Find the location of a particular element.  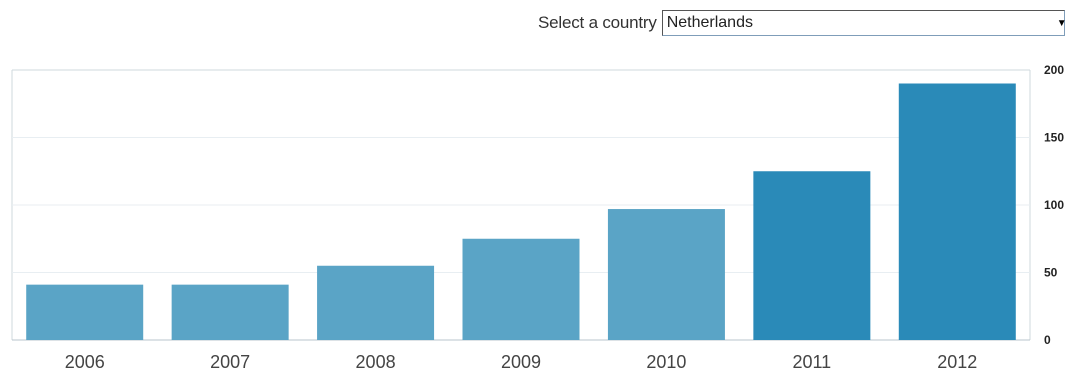

x-tick-label-2012: 2012 is located at coordinates (957, 362).